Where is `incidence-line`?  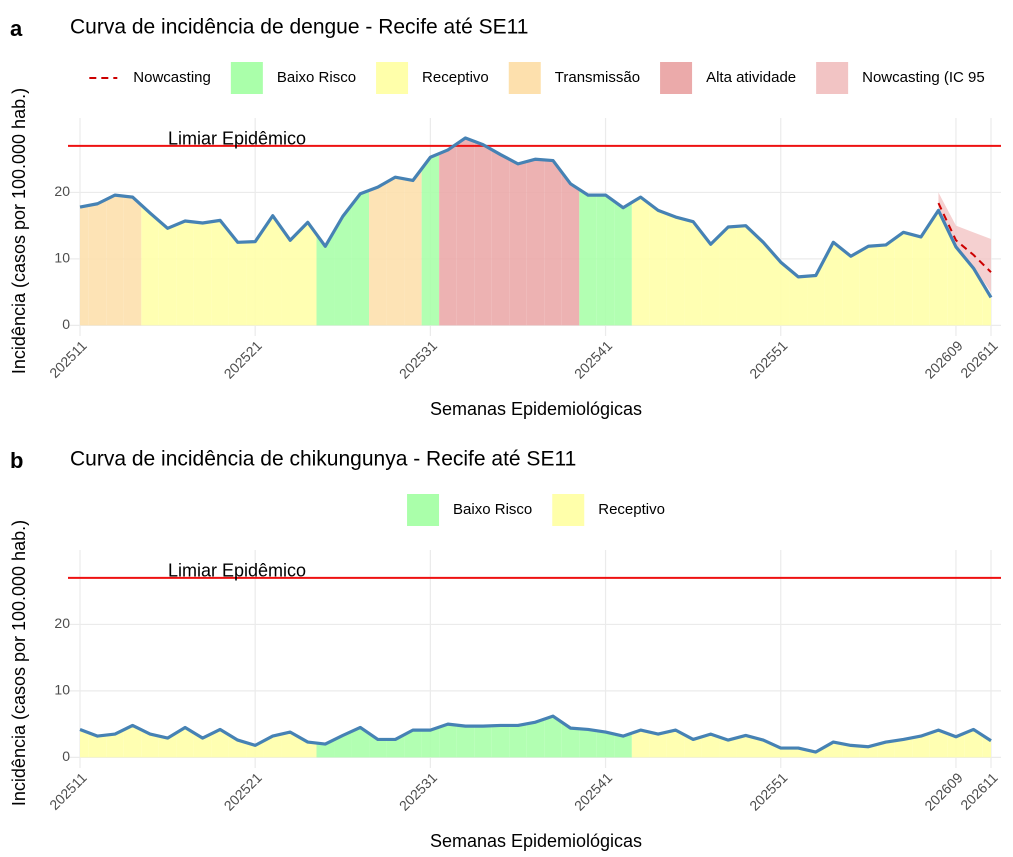
incidence-line is located at coordinates (535, 734).